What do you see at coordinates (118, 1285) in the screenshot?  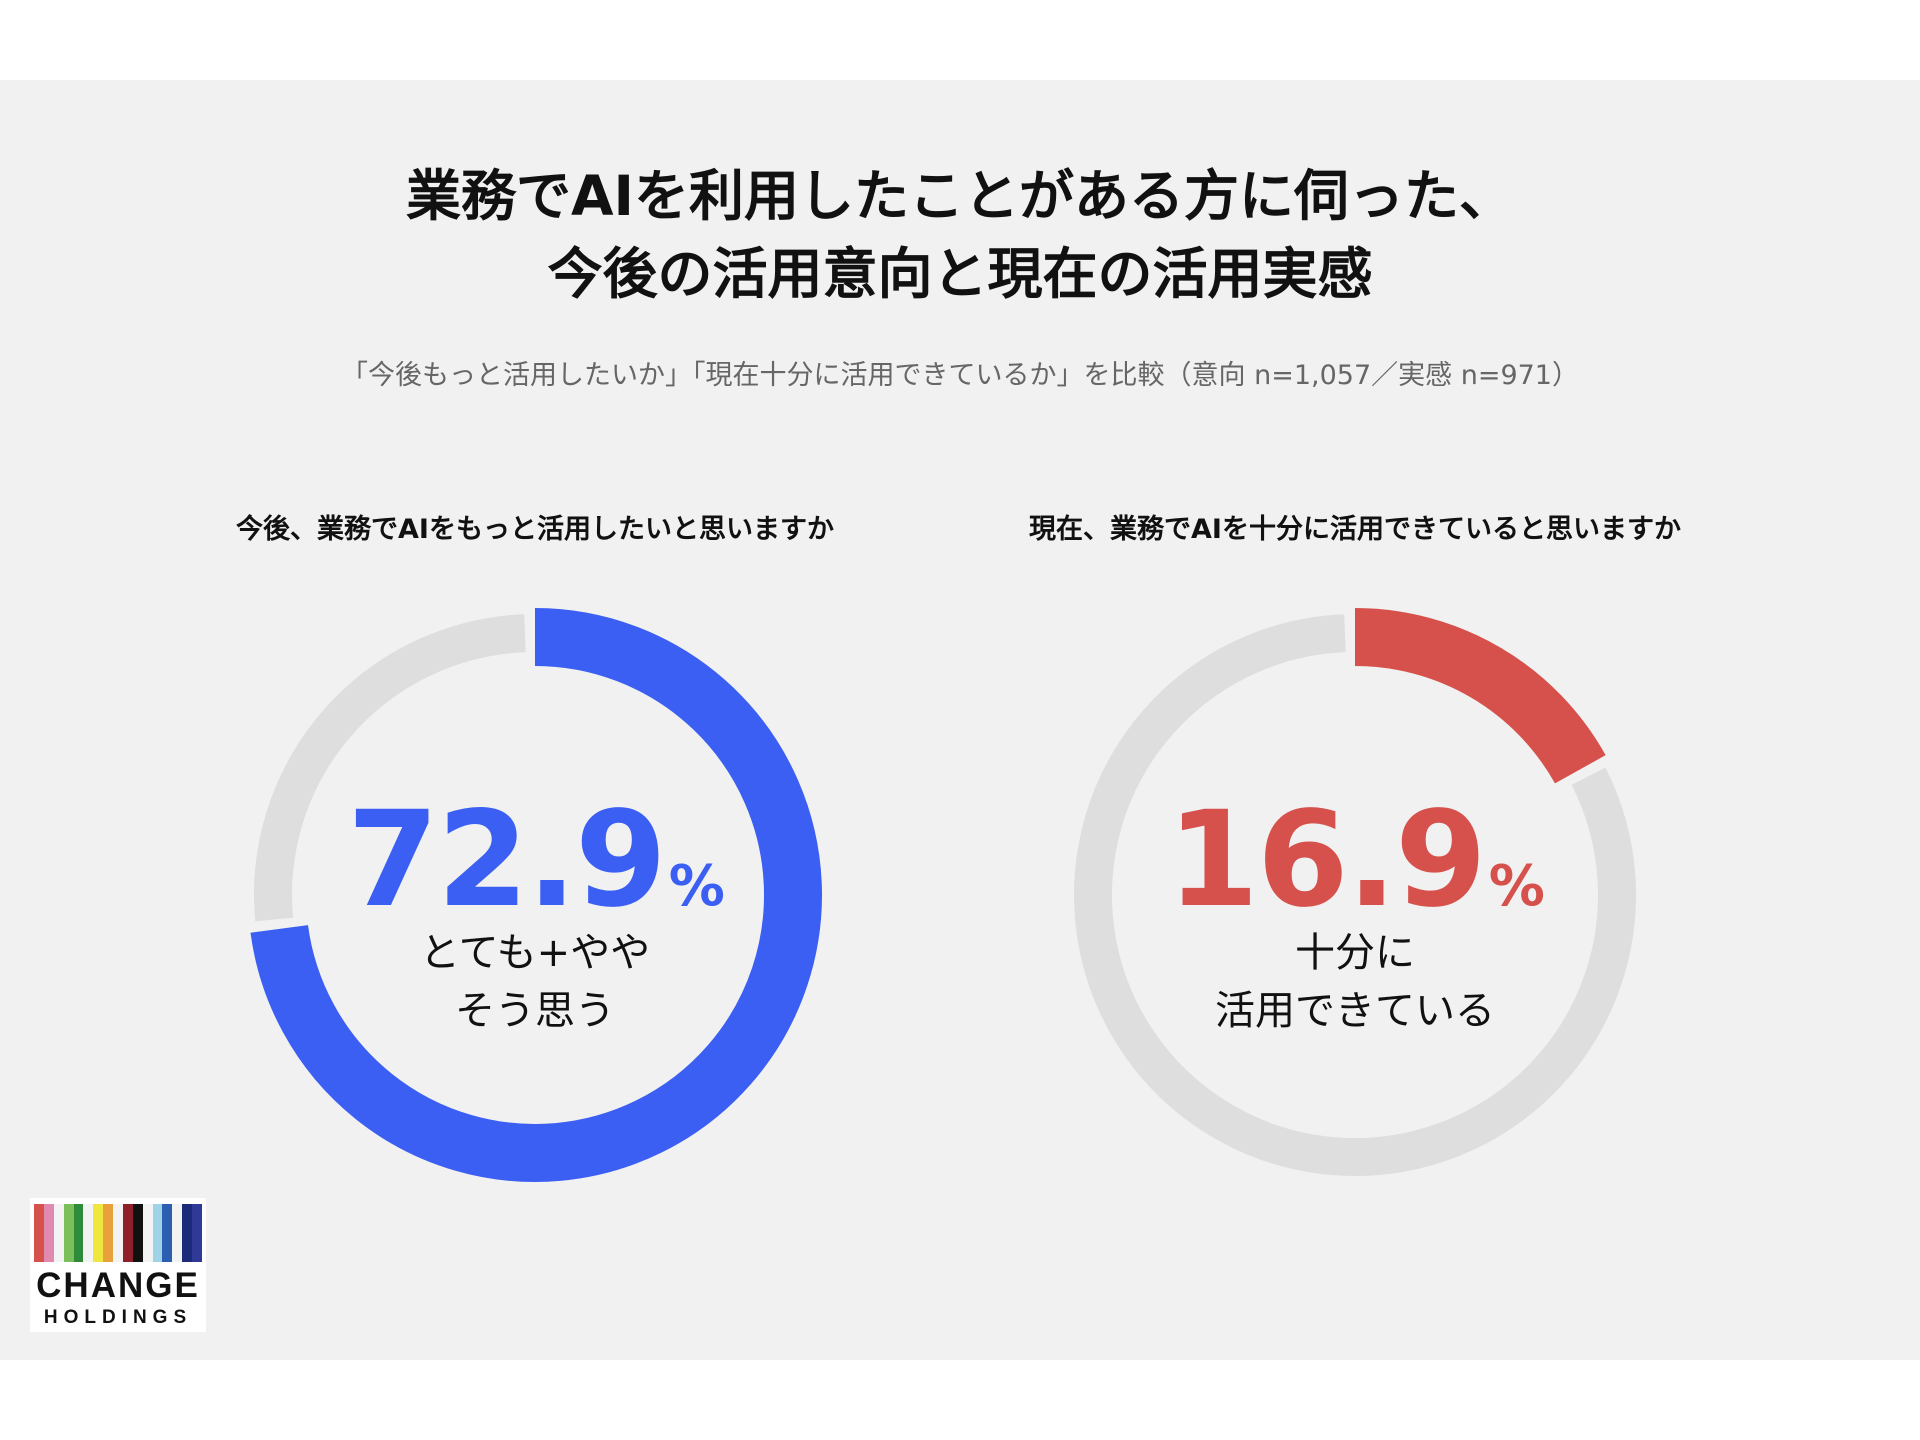 I see `logo-name-change: CHANGE` at bounding box center [118, 1285].